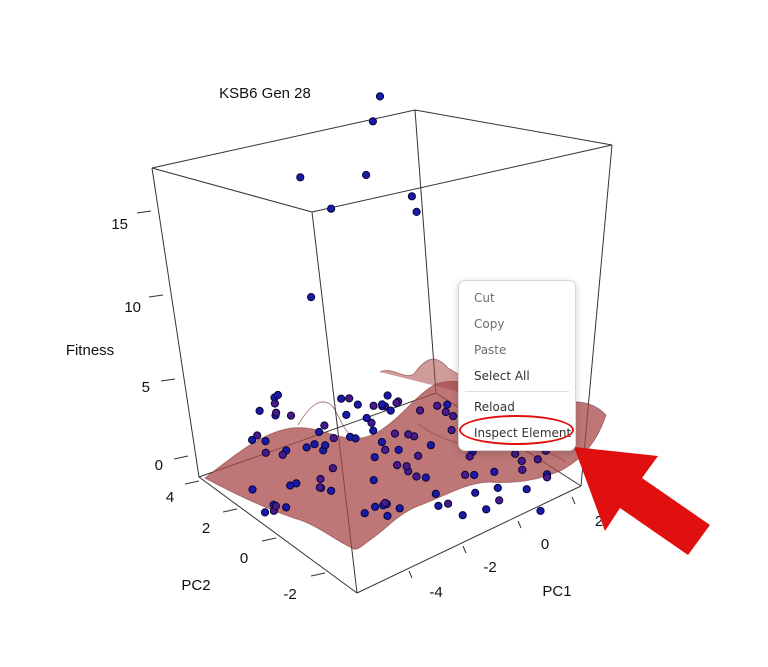  I want to click on surface-ridge, so click(325, 419).